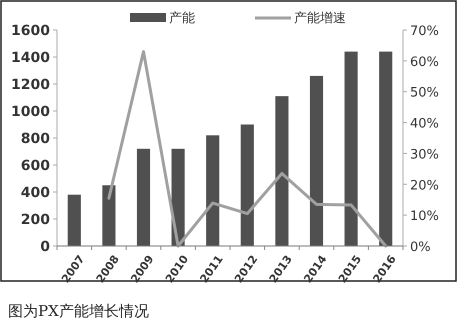  I want to click on y-tick-label: 200, so click(35, 220).